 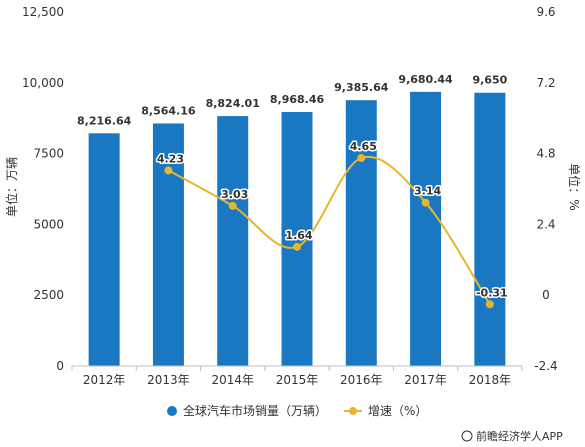 I want to click on left-axis-ticks: 0 2500 5000 7500 10,000 12,500, so click(x=43, y=189).